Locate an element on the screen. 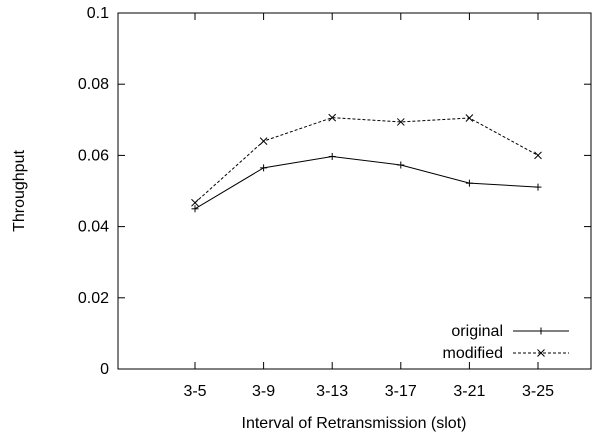  x-tick-label: 3-9 is located at coordinates (263, 391).